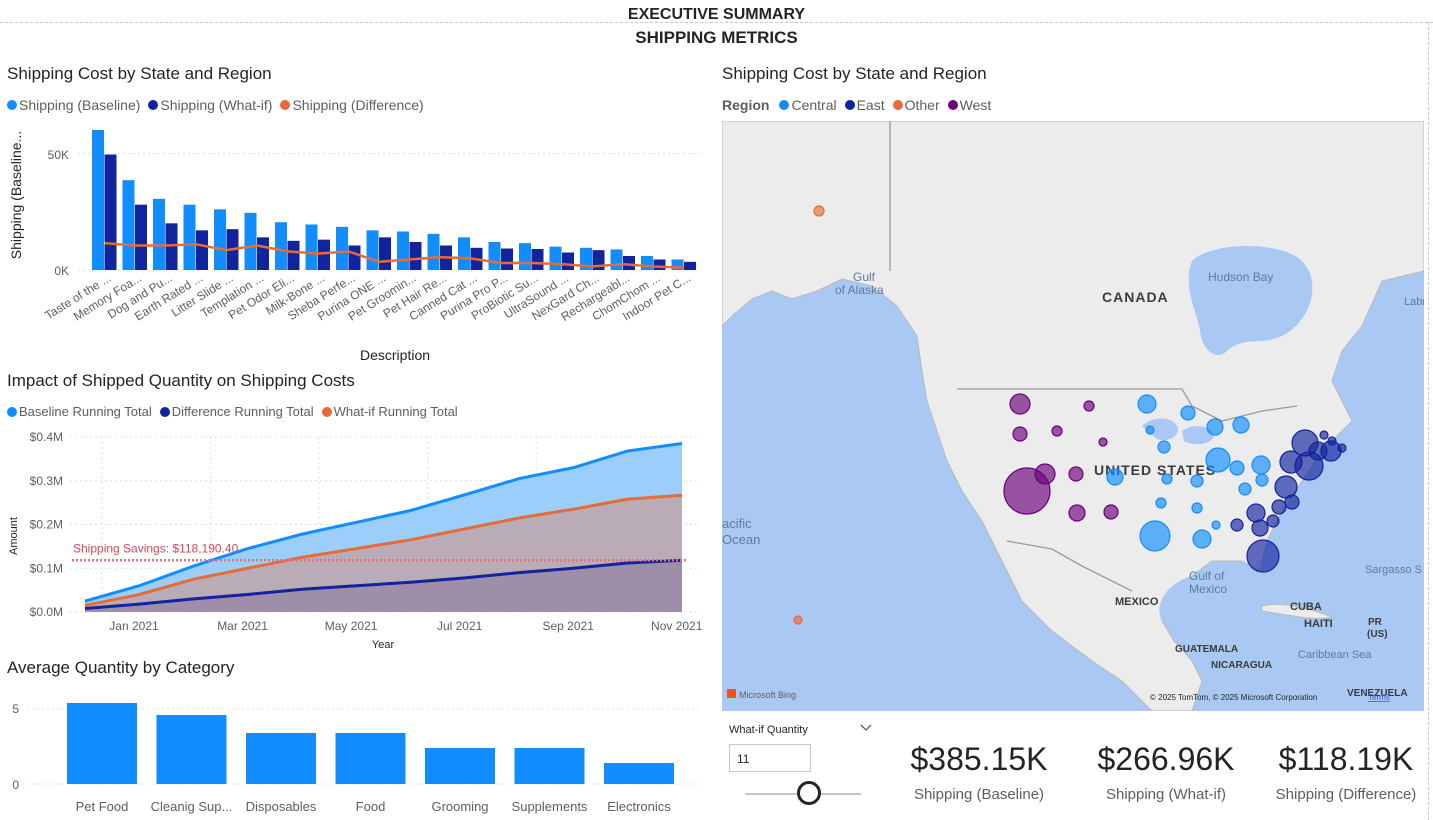 The image size is (1433, 820). I want to click on legend-item-baseline-rt: Baseline Running Total, so click(79, 411).